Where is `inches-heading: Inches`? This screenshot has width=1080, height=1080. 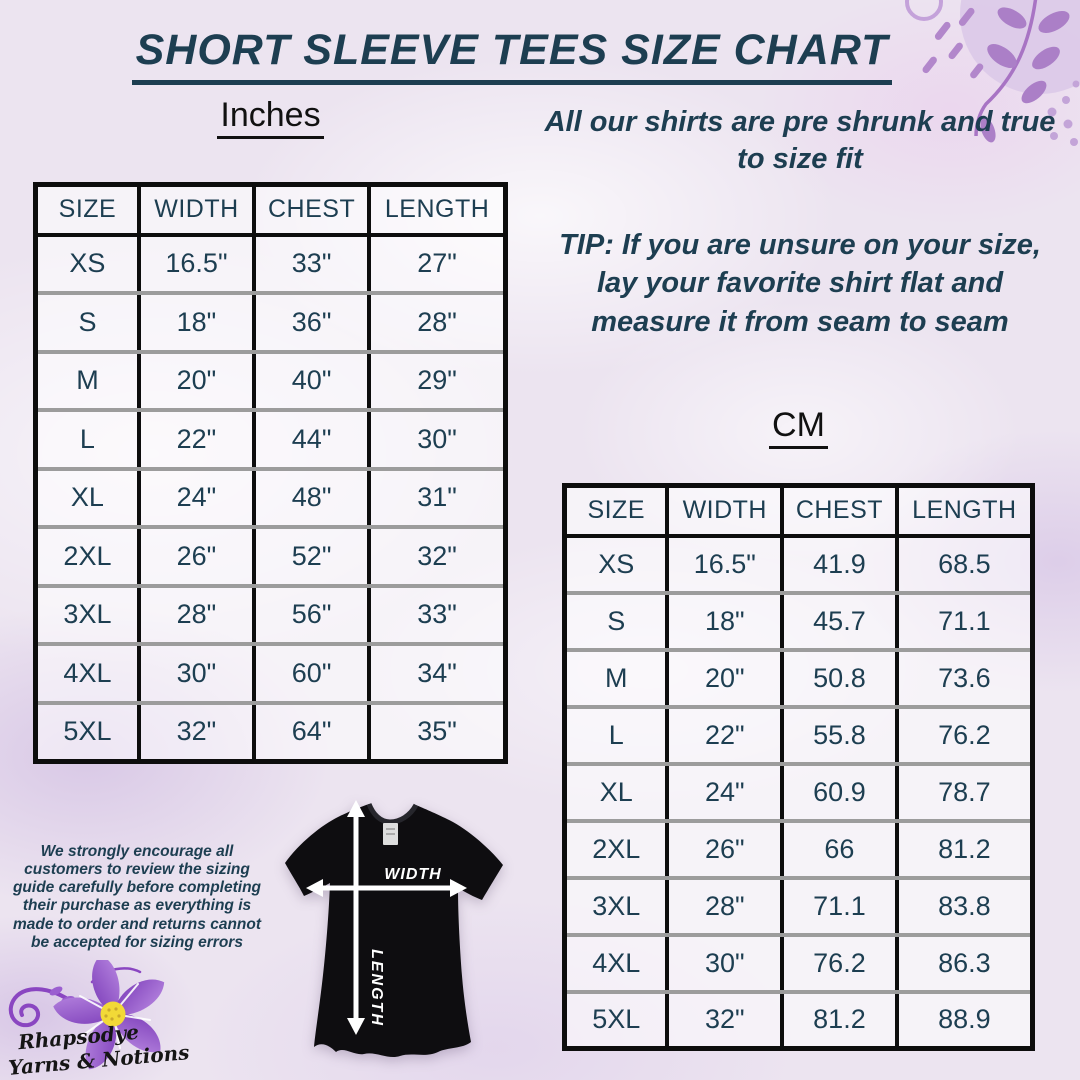
inches-heading: Inches is located at coordinates (270, 117).